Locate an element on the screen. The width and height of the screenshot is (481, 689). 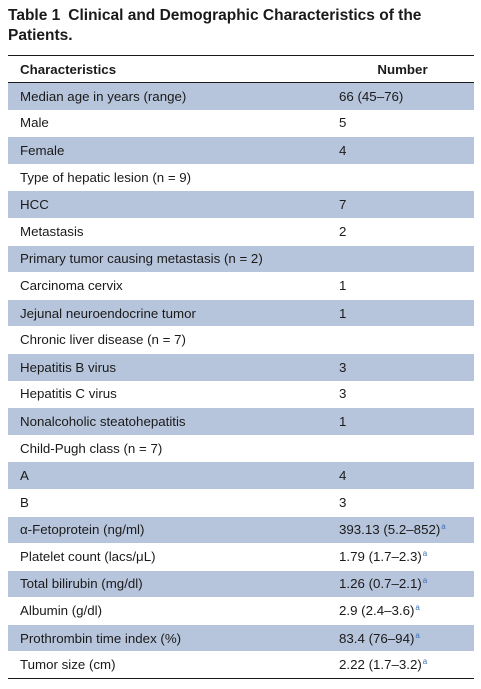
table-row: Jejunal neuroendocrine tumor 1 is located at coordinates (241, 312).